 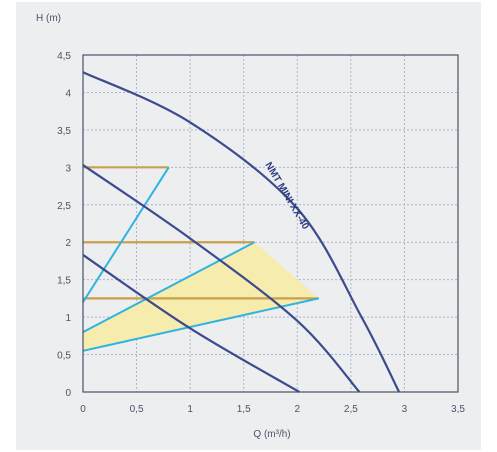 I want to click on y-tick-label: 1, so click(x=68, y=318).